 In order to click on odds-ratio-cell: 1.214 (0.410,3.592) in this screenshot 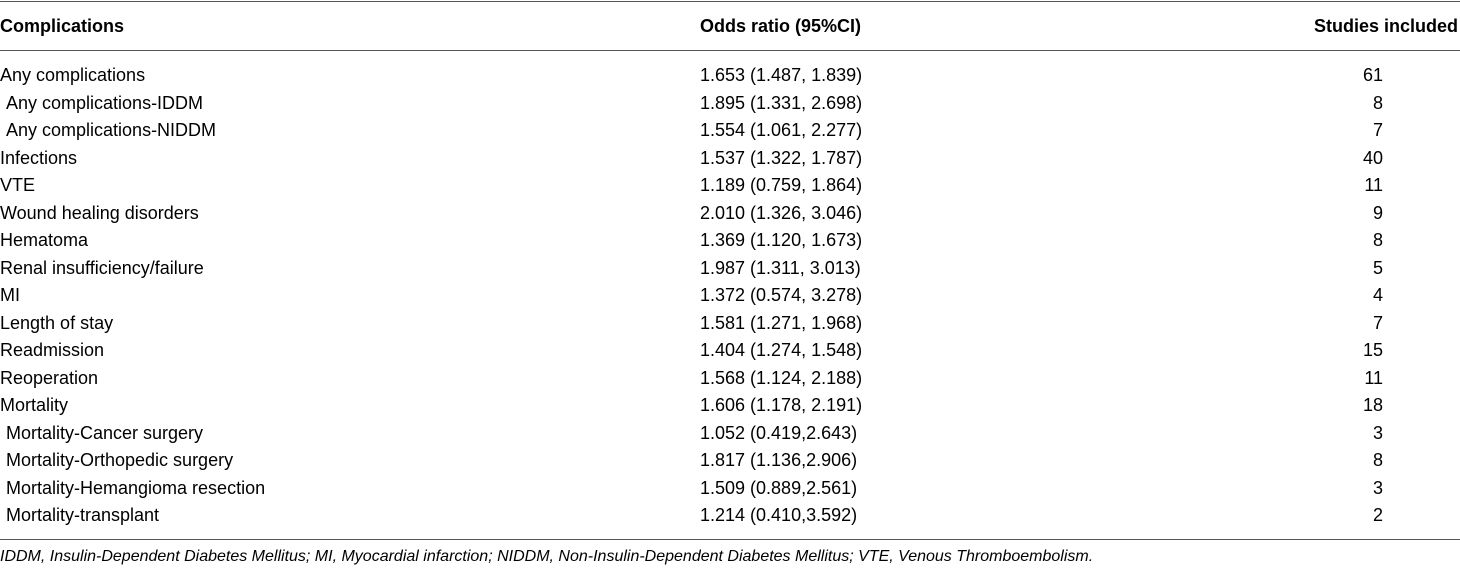, I will do `click(779, 515)`.